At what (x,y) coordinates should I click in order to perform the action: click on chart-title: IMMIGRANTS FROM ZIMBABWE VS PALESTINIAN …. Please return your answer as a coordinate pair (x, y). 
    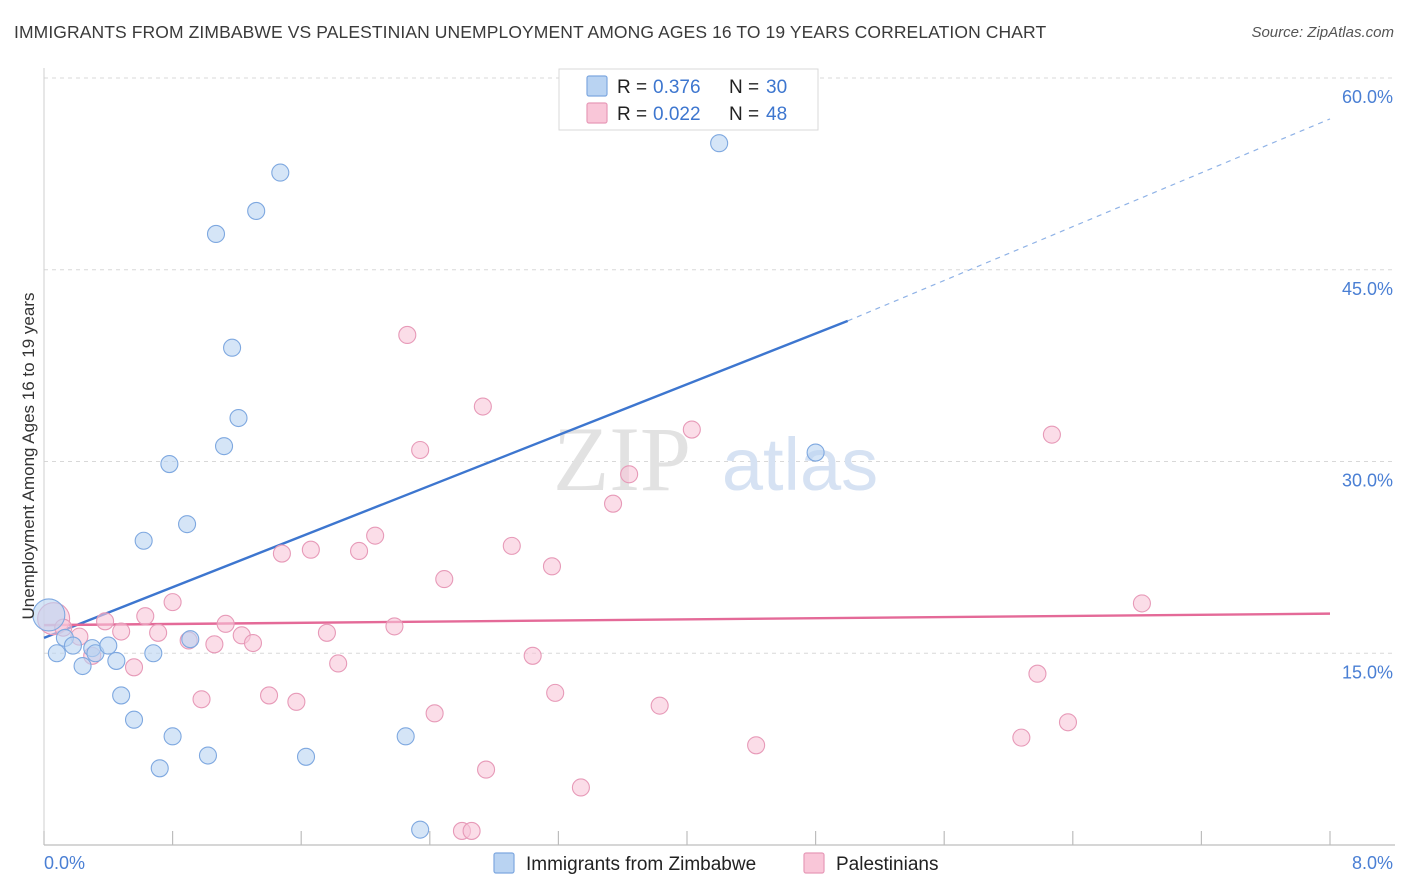
    Looking at the image, I should click on (530, 32).